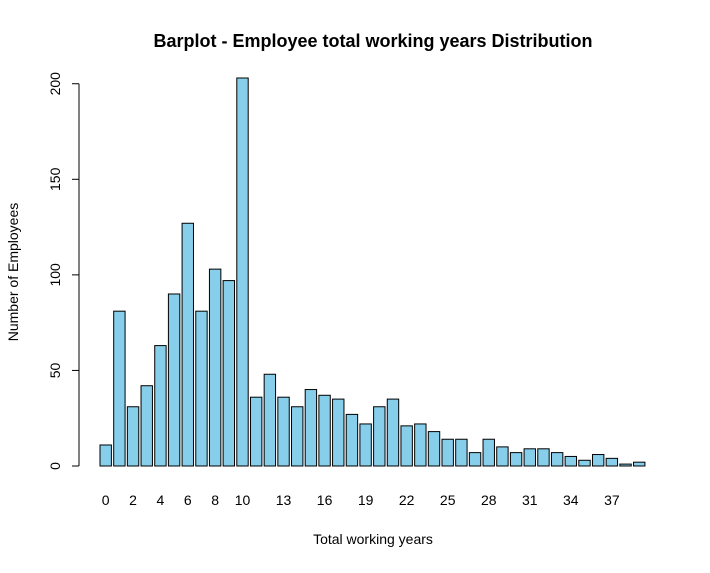 The height and width of the screenshot is (573, 710). I want to click on y-axis-label: Number of Employees, so click(13, 272).